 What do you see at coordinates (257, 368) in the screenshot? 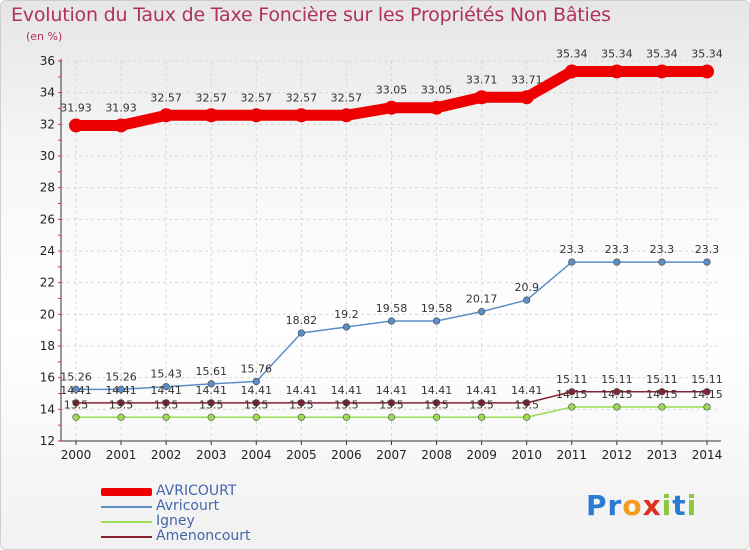
I see `data-label: 15.76` at bounding box center [257, 368].